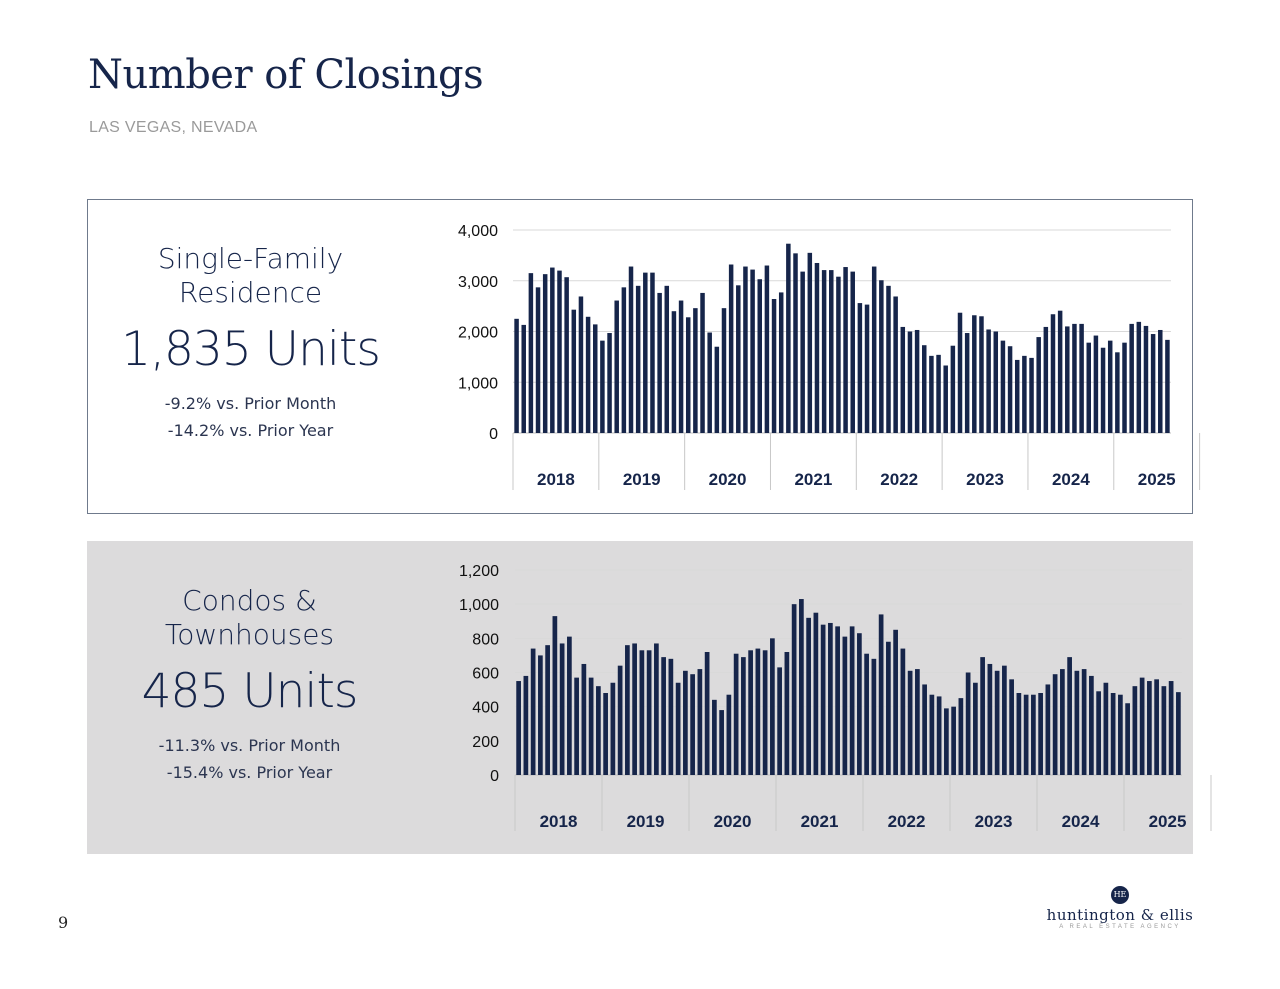 The width and height of the screenshot is (1280, 989). I want to click on y-tick-label: 4,000, so click(478, 231).